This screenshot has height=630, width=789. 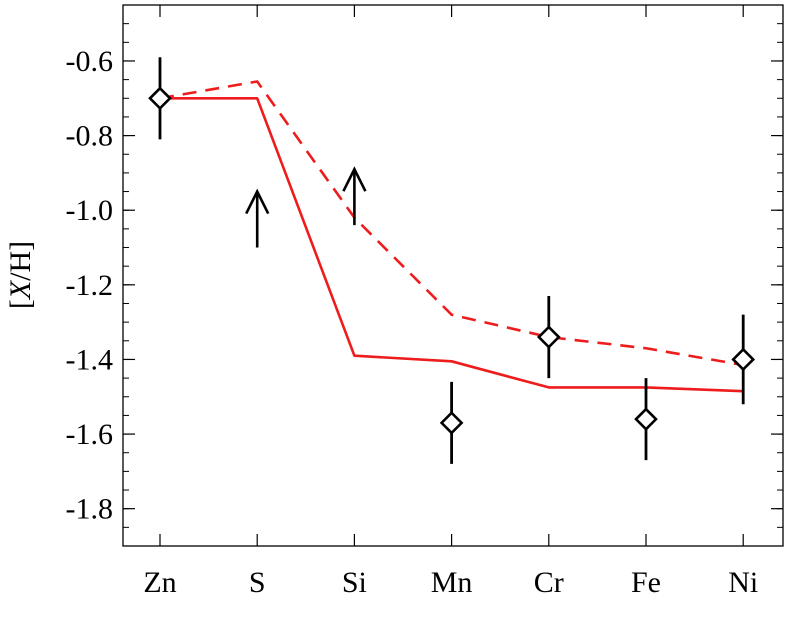 I want to click on x-tick-label: S, so click(x=257, y=582).